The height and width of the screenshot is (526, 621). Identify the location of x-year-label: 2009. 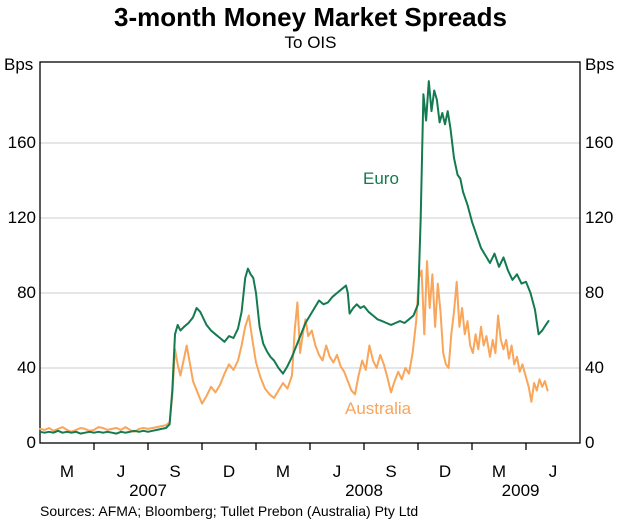
(520, 490).